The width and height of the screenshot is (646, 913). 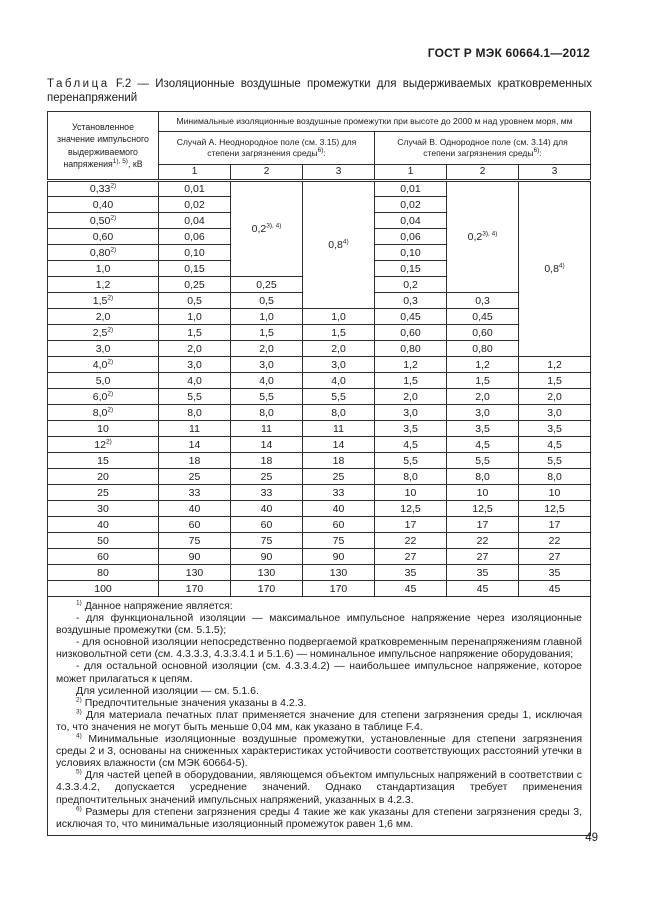 I want to click on cell-value: 0,40, so click(x=103, y=204).